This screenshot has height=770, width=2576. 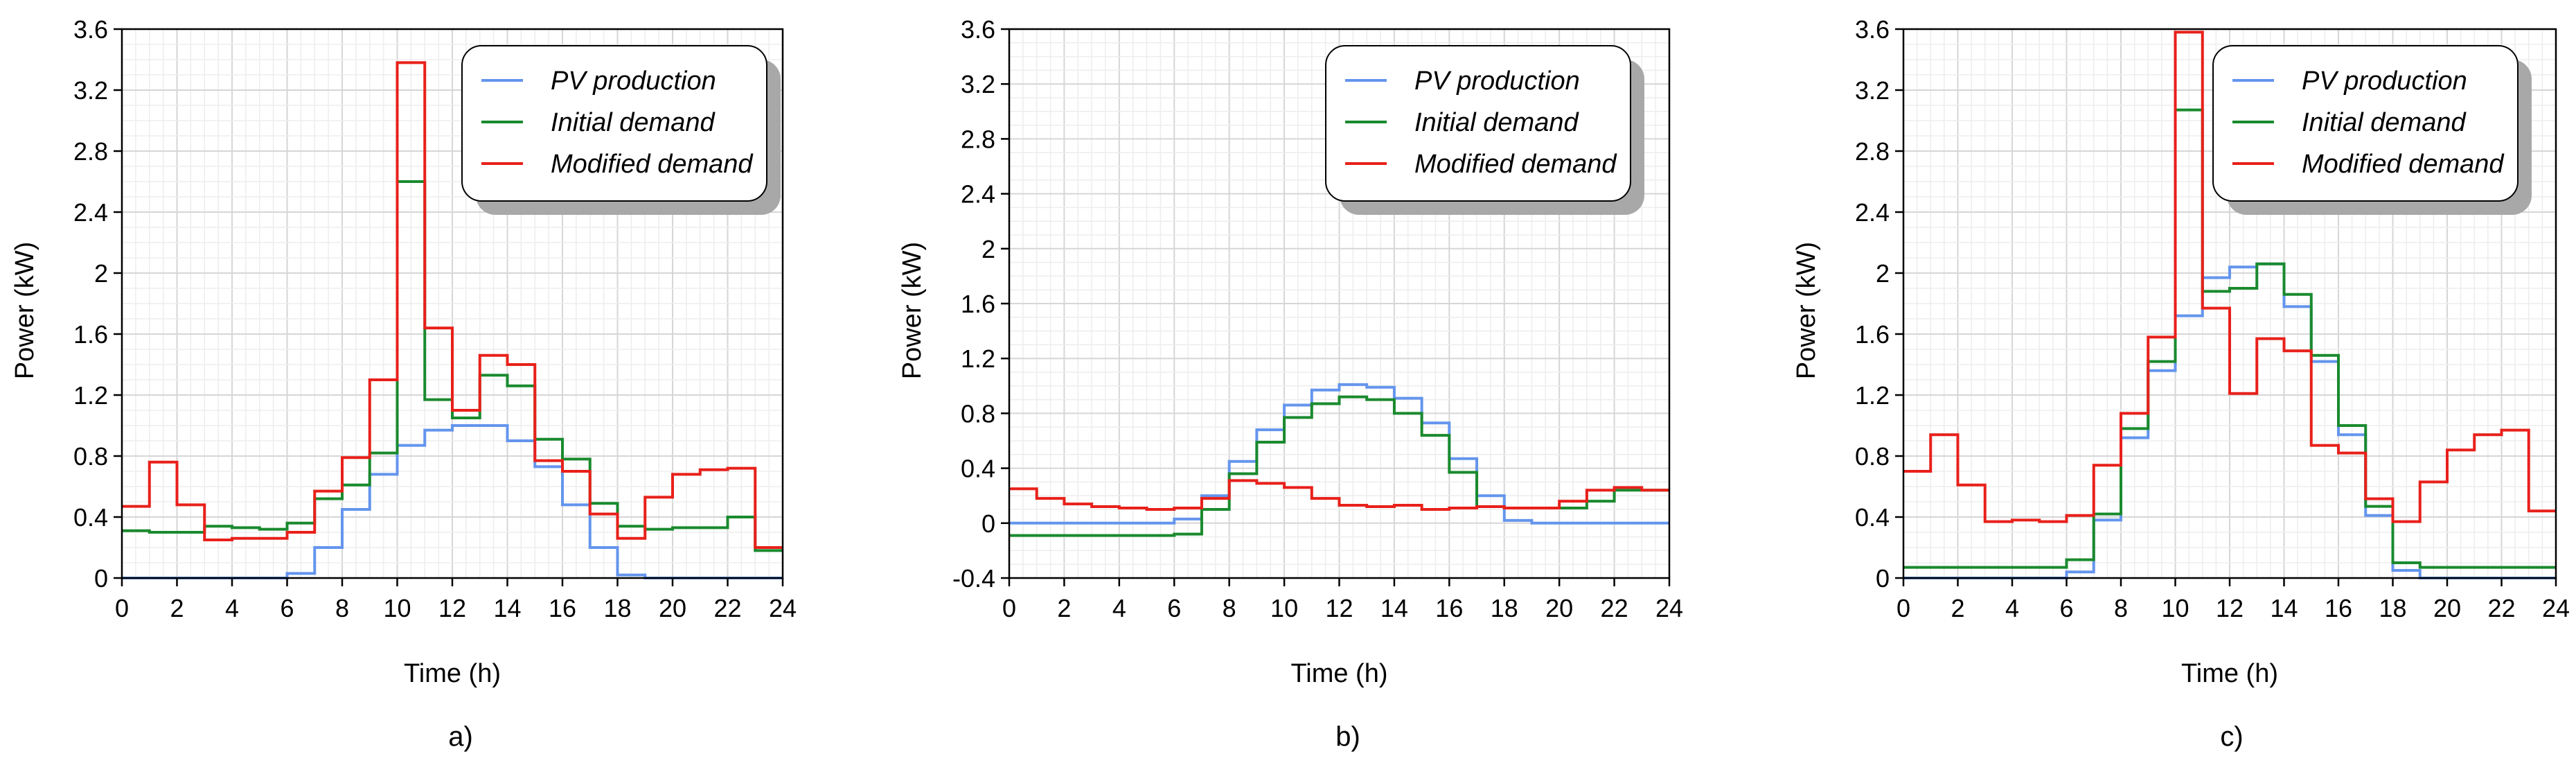 What do you see at coordinates (460, 736) in the screenshot?
I see `panel-label: a)` at bounding box center [460, 736].